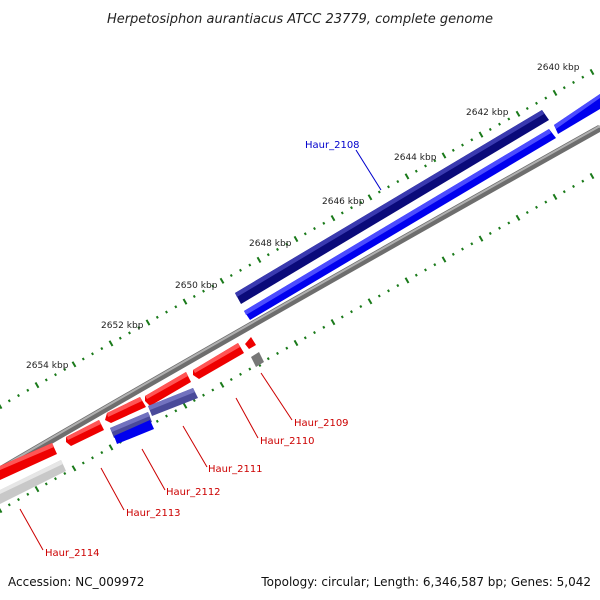 This screenshot has height=600, width=600. Describe the element at coordinates (47, 366) in the screenshot. I see `kbp-label-2654: 2654 kbp` at that location.